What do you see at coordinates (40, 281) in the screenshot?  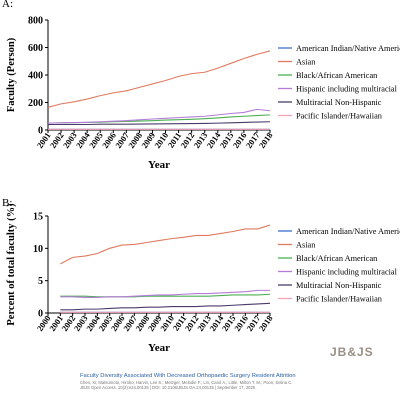 I see `chart2-y-tick-label: 5` at bounding box center [40, 281].